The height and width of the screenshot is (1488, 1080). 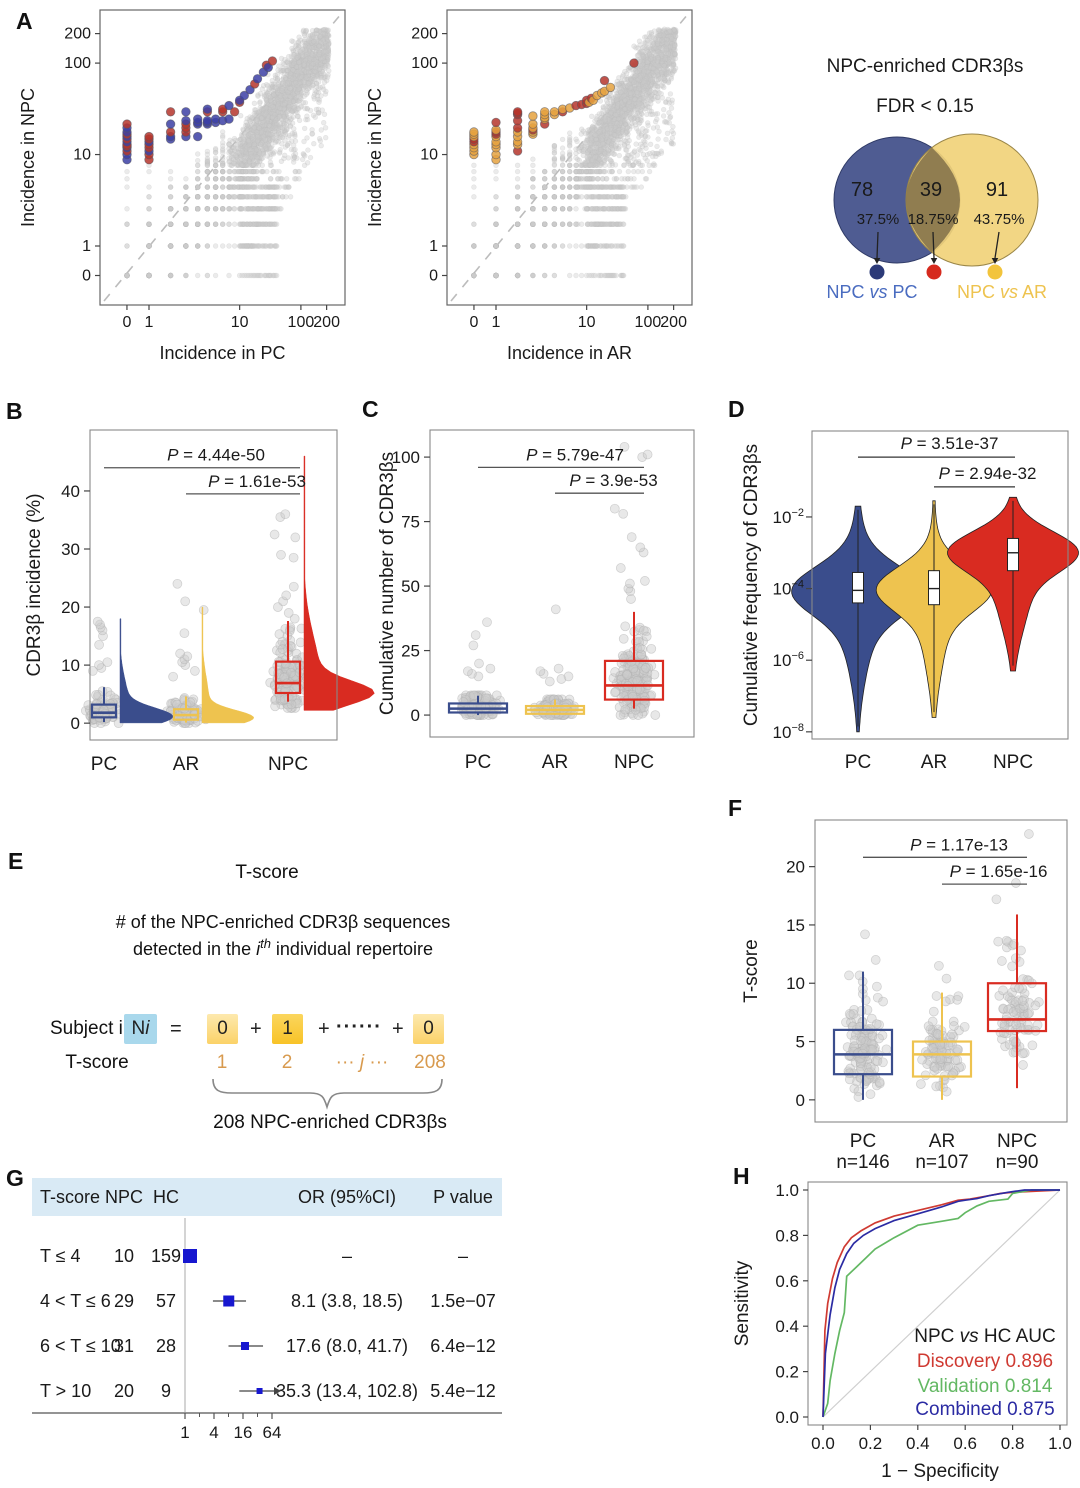 I want to click on panel-b-label: B, so click(x=14, y=411).